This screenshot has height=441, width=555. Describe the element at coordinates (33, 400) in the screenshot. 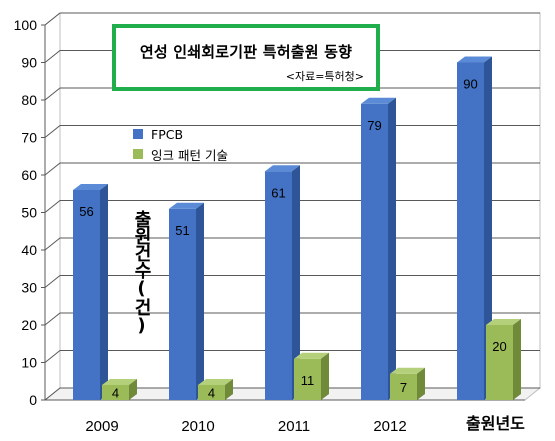

I see `y-tick-label: 0` at that location.